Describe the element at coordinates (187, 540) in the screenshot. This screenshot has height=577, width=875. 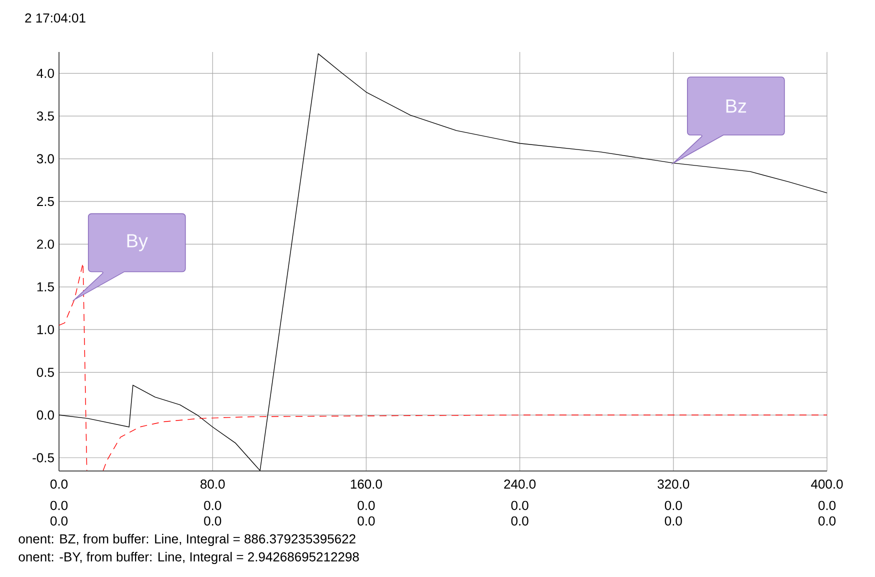
I see `text: onent: BZ, from buffer: Line, Integral = 886.379235395622` at that location.